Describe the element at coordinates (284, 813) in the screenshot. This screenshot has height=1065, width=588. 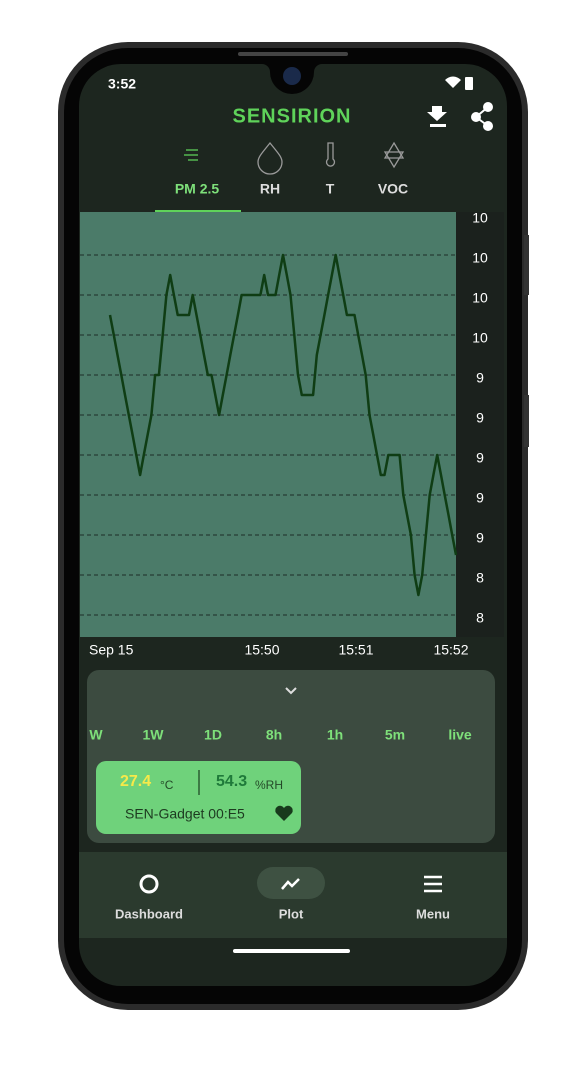
I see `favorite-icon` at that location.